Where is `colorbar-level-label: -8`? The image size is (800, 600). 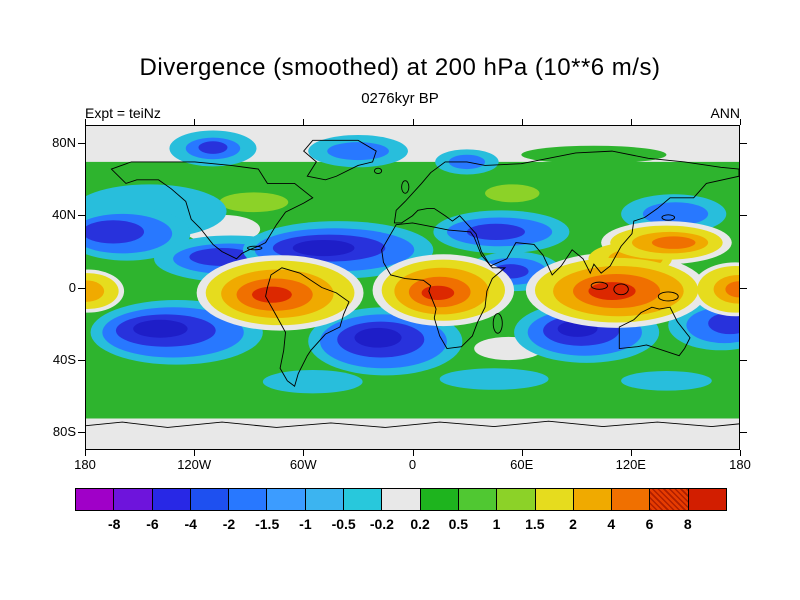
colorbar-level-label: -8 is located at coordinates (114, 524).